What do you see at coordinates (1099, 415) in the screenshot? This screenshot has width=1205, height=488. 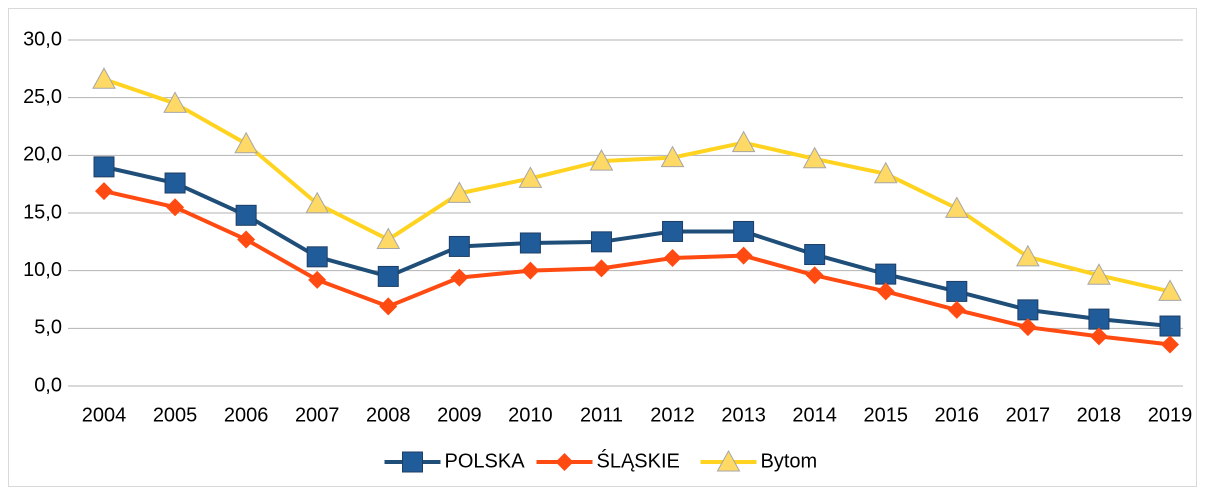 I see `x-tick-label: 2018` at bounding box center [1099, 415].